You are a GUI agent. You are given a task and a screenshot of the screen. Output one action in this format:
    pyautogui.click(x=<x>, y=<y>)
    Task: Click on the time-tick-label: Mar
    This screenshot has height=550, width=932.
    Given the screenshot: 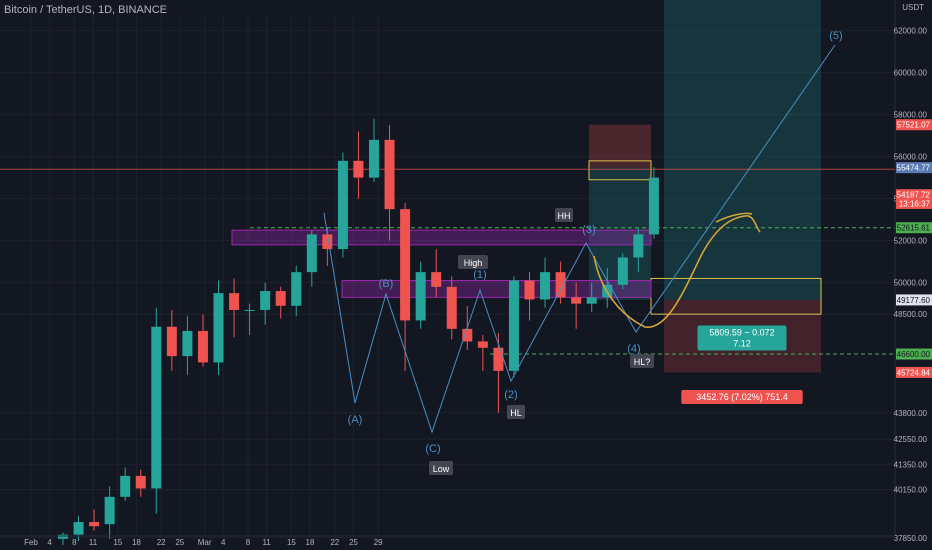 What is the action you would take?
    pyautogui.click(x=205, y=542)
    